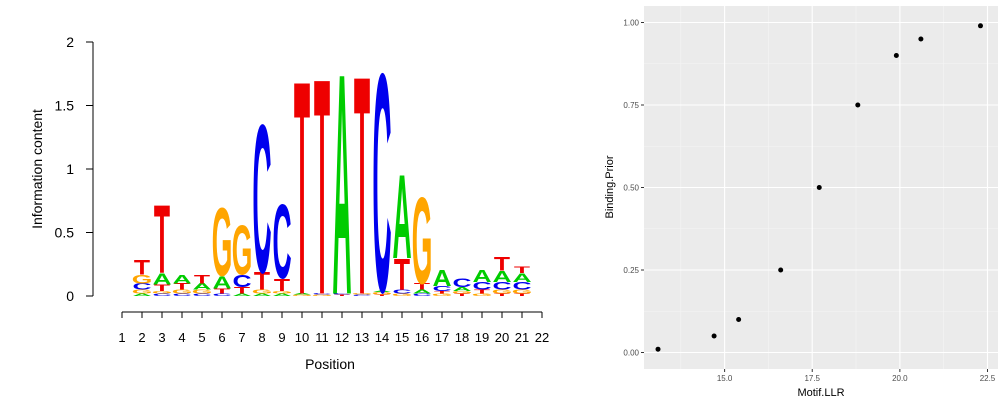 This screenshot has height=400, width=1000. Describe the element at coordinates (402, 337) in the screenshot. I see `logo-x-tick-label: 15` at that location.